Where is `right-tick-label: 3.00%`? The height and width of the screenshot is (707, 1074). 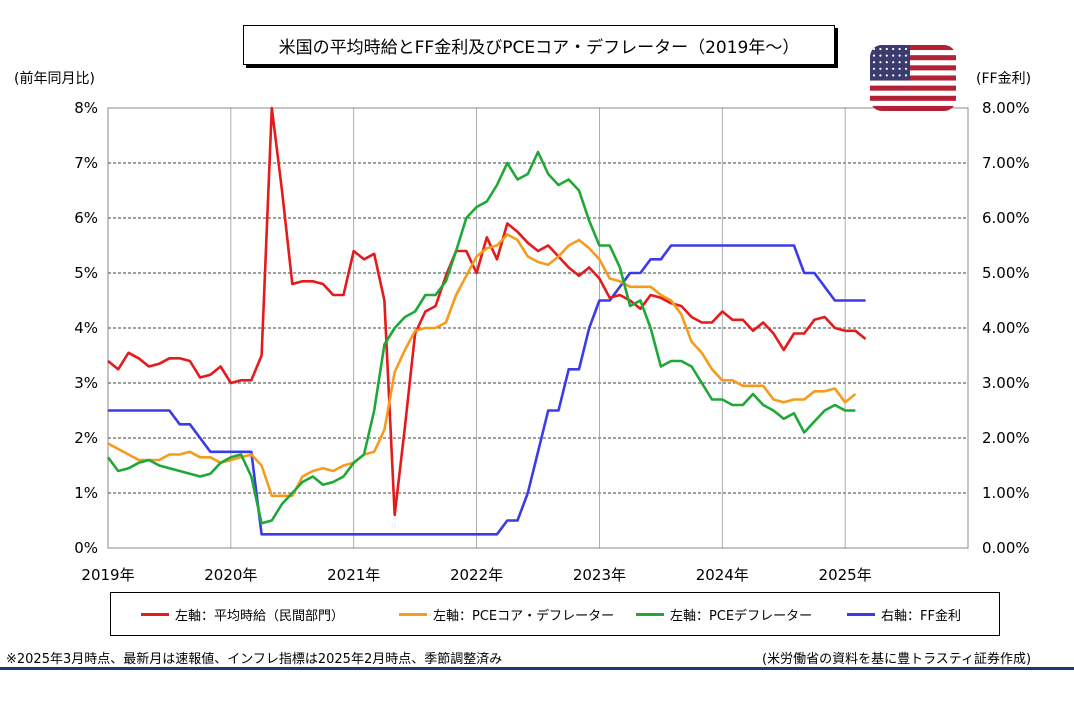
right-tick-label: 3.00% is located at coordinates (1006, 383).